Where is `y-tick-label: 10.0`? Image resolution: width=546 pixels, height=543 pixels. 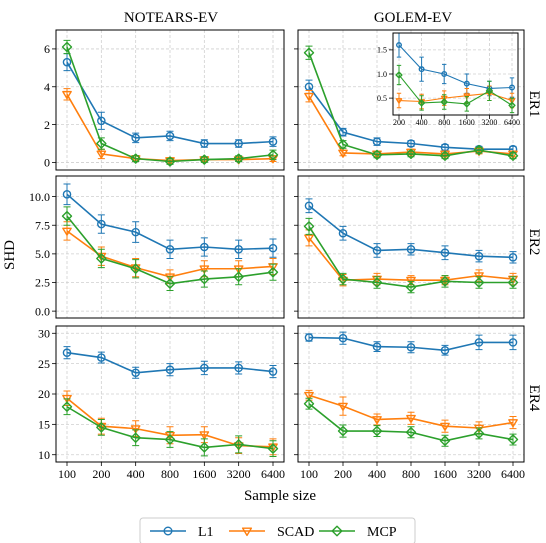 y-tick-label: 10.0 is located at coordinates (39, 197).